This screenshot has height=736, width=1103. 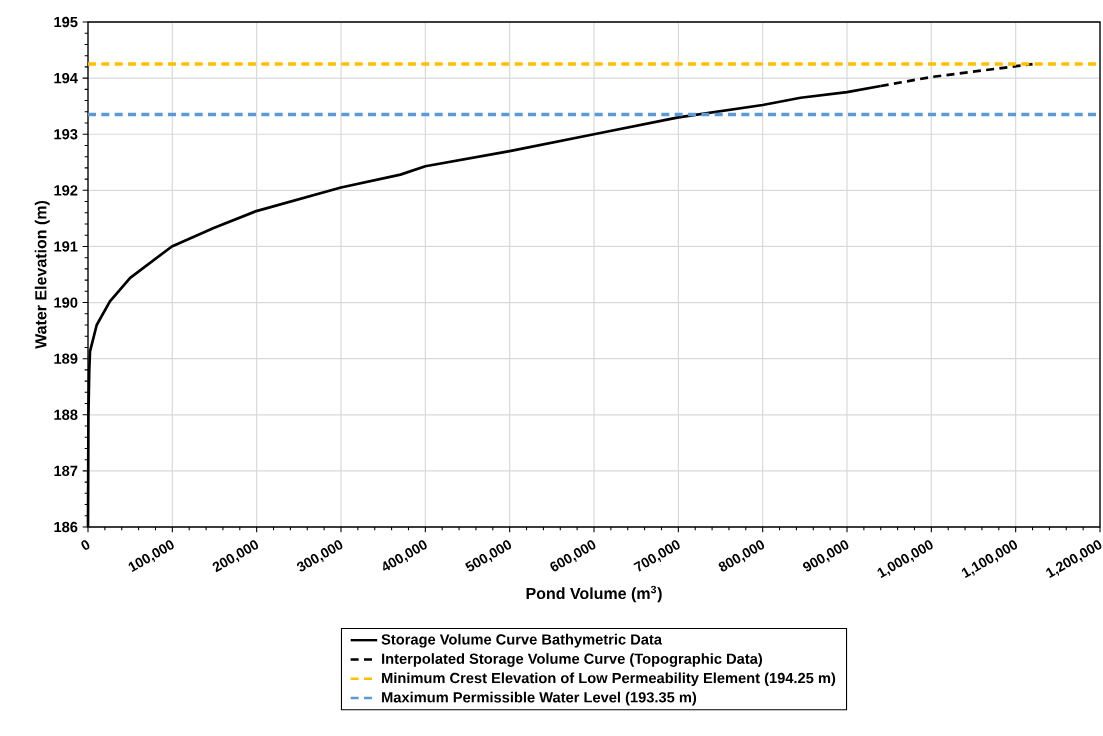 I want to click on y-tick-label: 187, so click(x=66, y=471).